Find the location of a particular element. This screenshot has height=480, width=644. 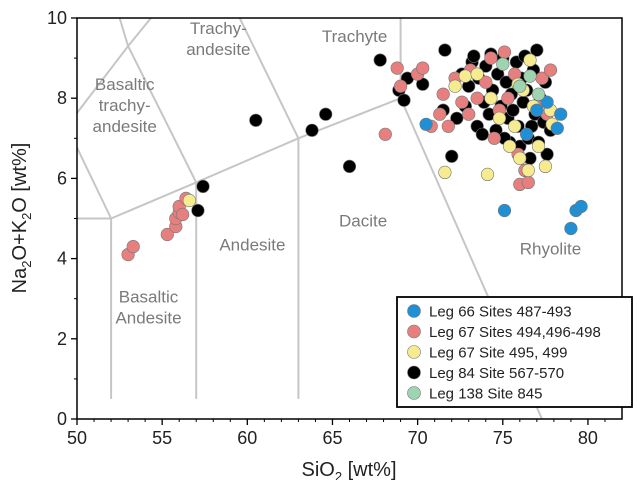

y-tick-label: 6 is located at coordinates (62, 178).